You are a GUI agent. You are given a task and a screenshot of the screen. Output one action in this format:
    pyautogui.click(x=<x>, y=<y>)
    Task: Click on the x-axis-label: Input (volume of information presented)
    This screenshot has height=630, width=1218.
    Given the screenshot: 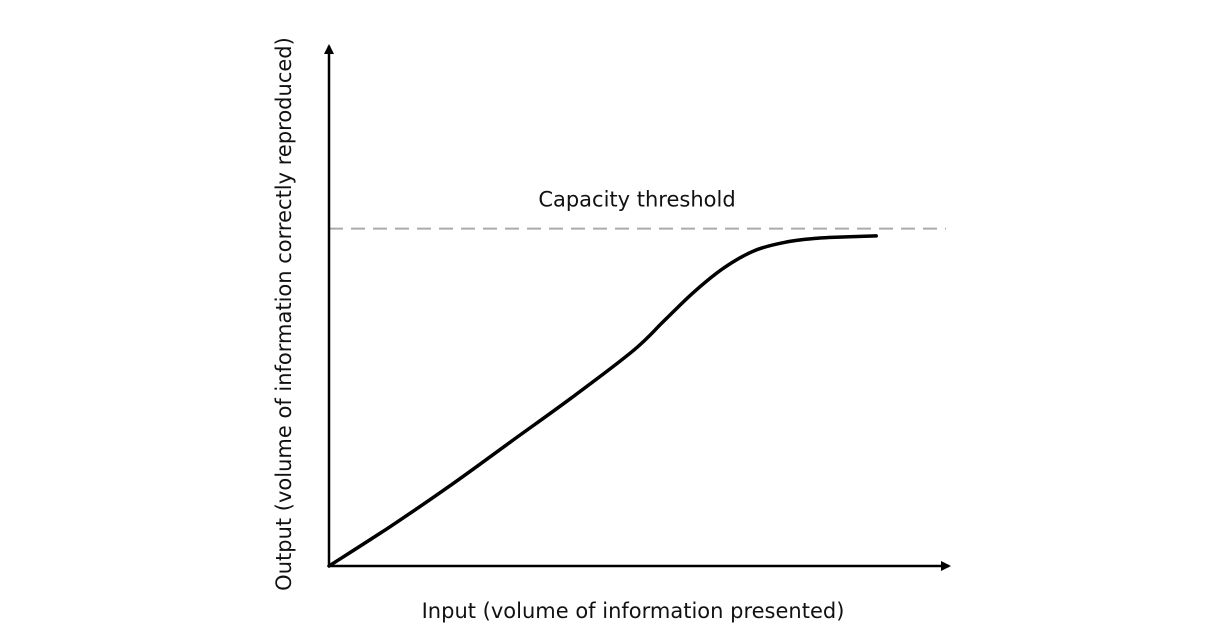 What is the action you would take?
    pyautogui.click(x=633, y=611)
    